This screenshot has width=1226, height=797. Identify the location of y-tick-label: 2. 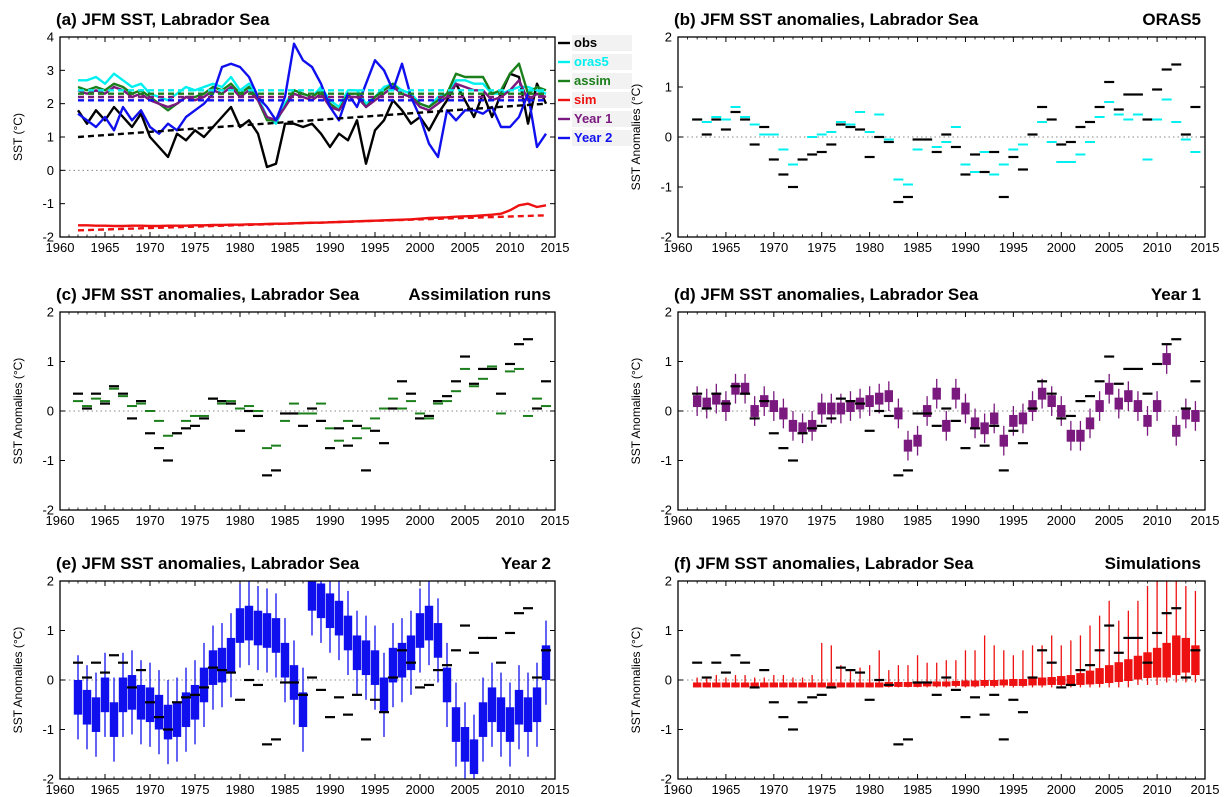
(668, 312).